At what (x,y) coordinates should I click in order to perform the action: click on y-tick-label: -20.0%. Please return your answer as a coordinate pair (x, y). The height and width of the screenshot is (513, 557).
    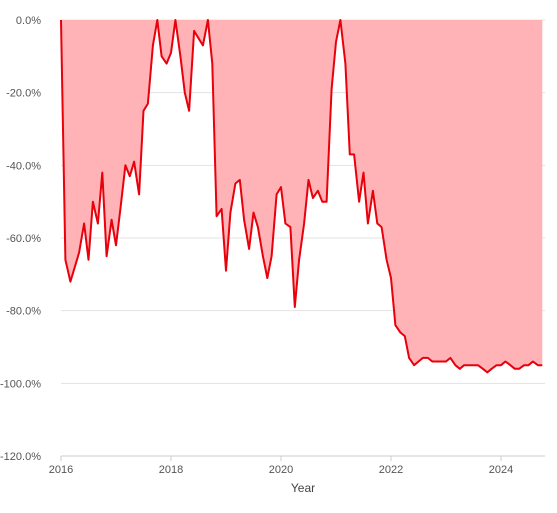
    Looking at the image, I should click on (23, 94).